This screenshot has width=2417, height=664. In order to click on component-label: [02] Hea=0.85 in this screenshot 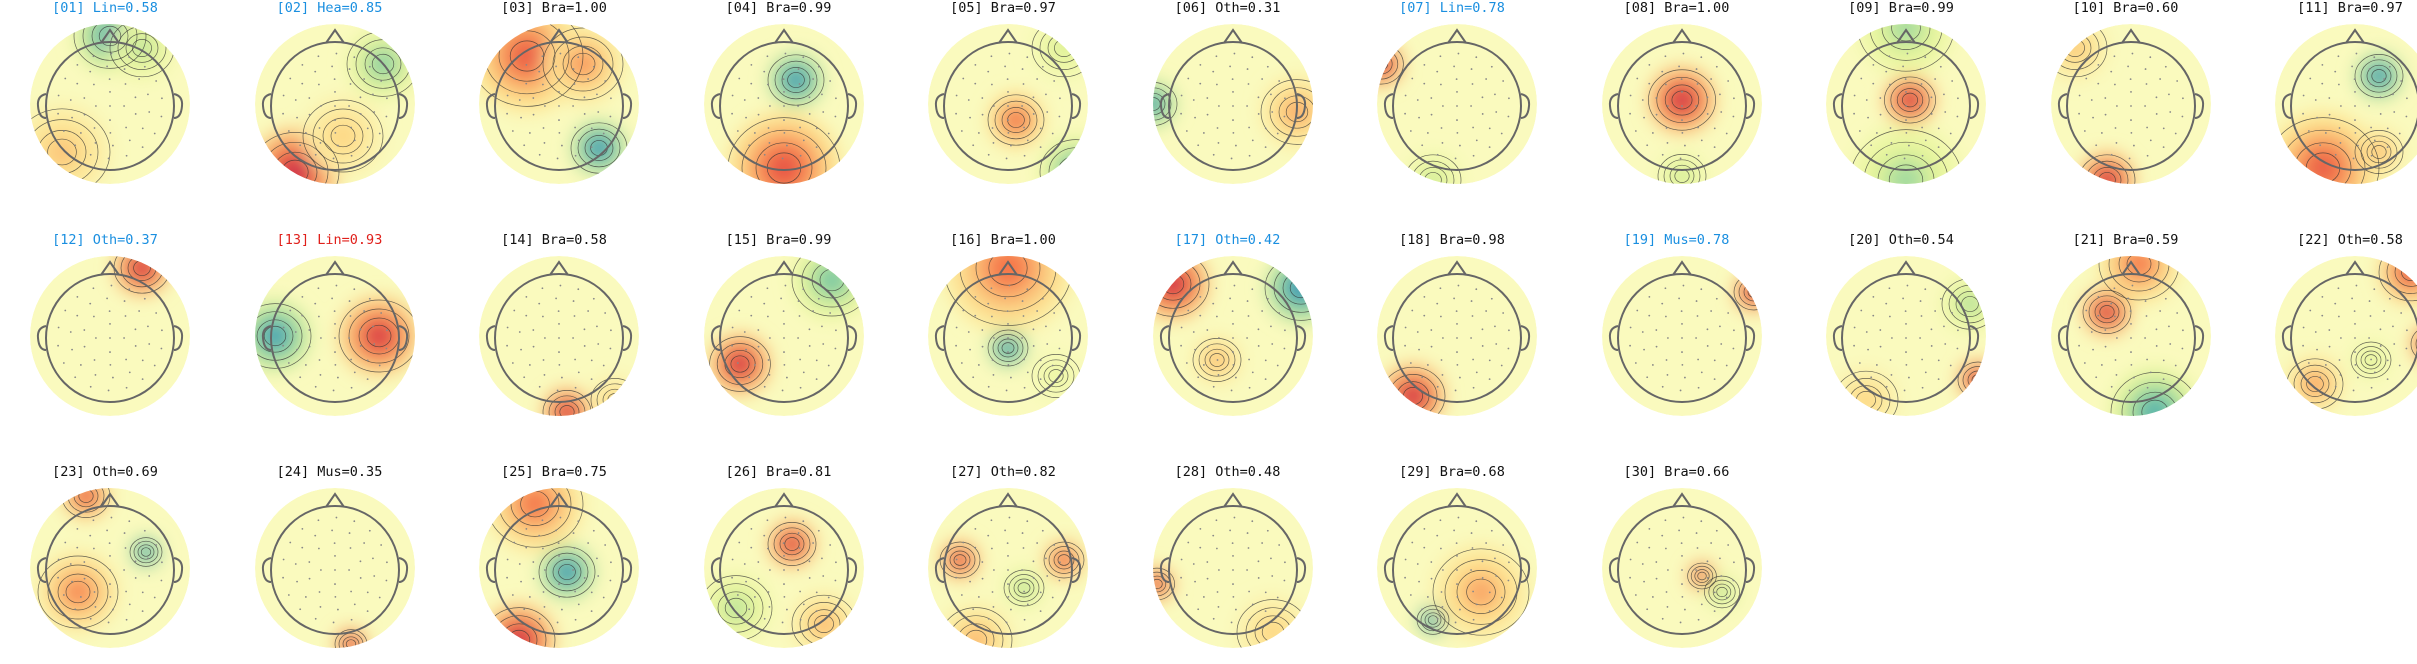, I will do `click(329, 8)`.